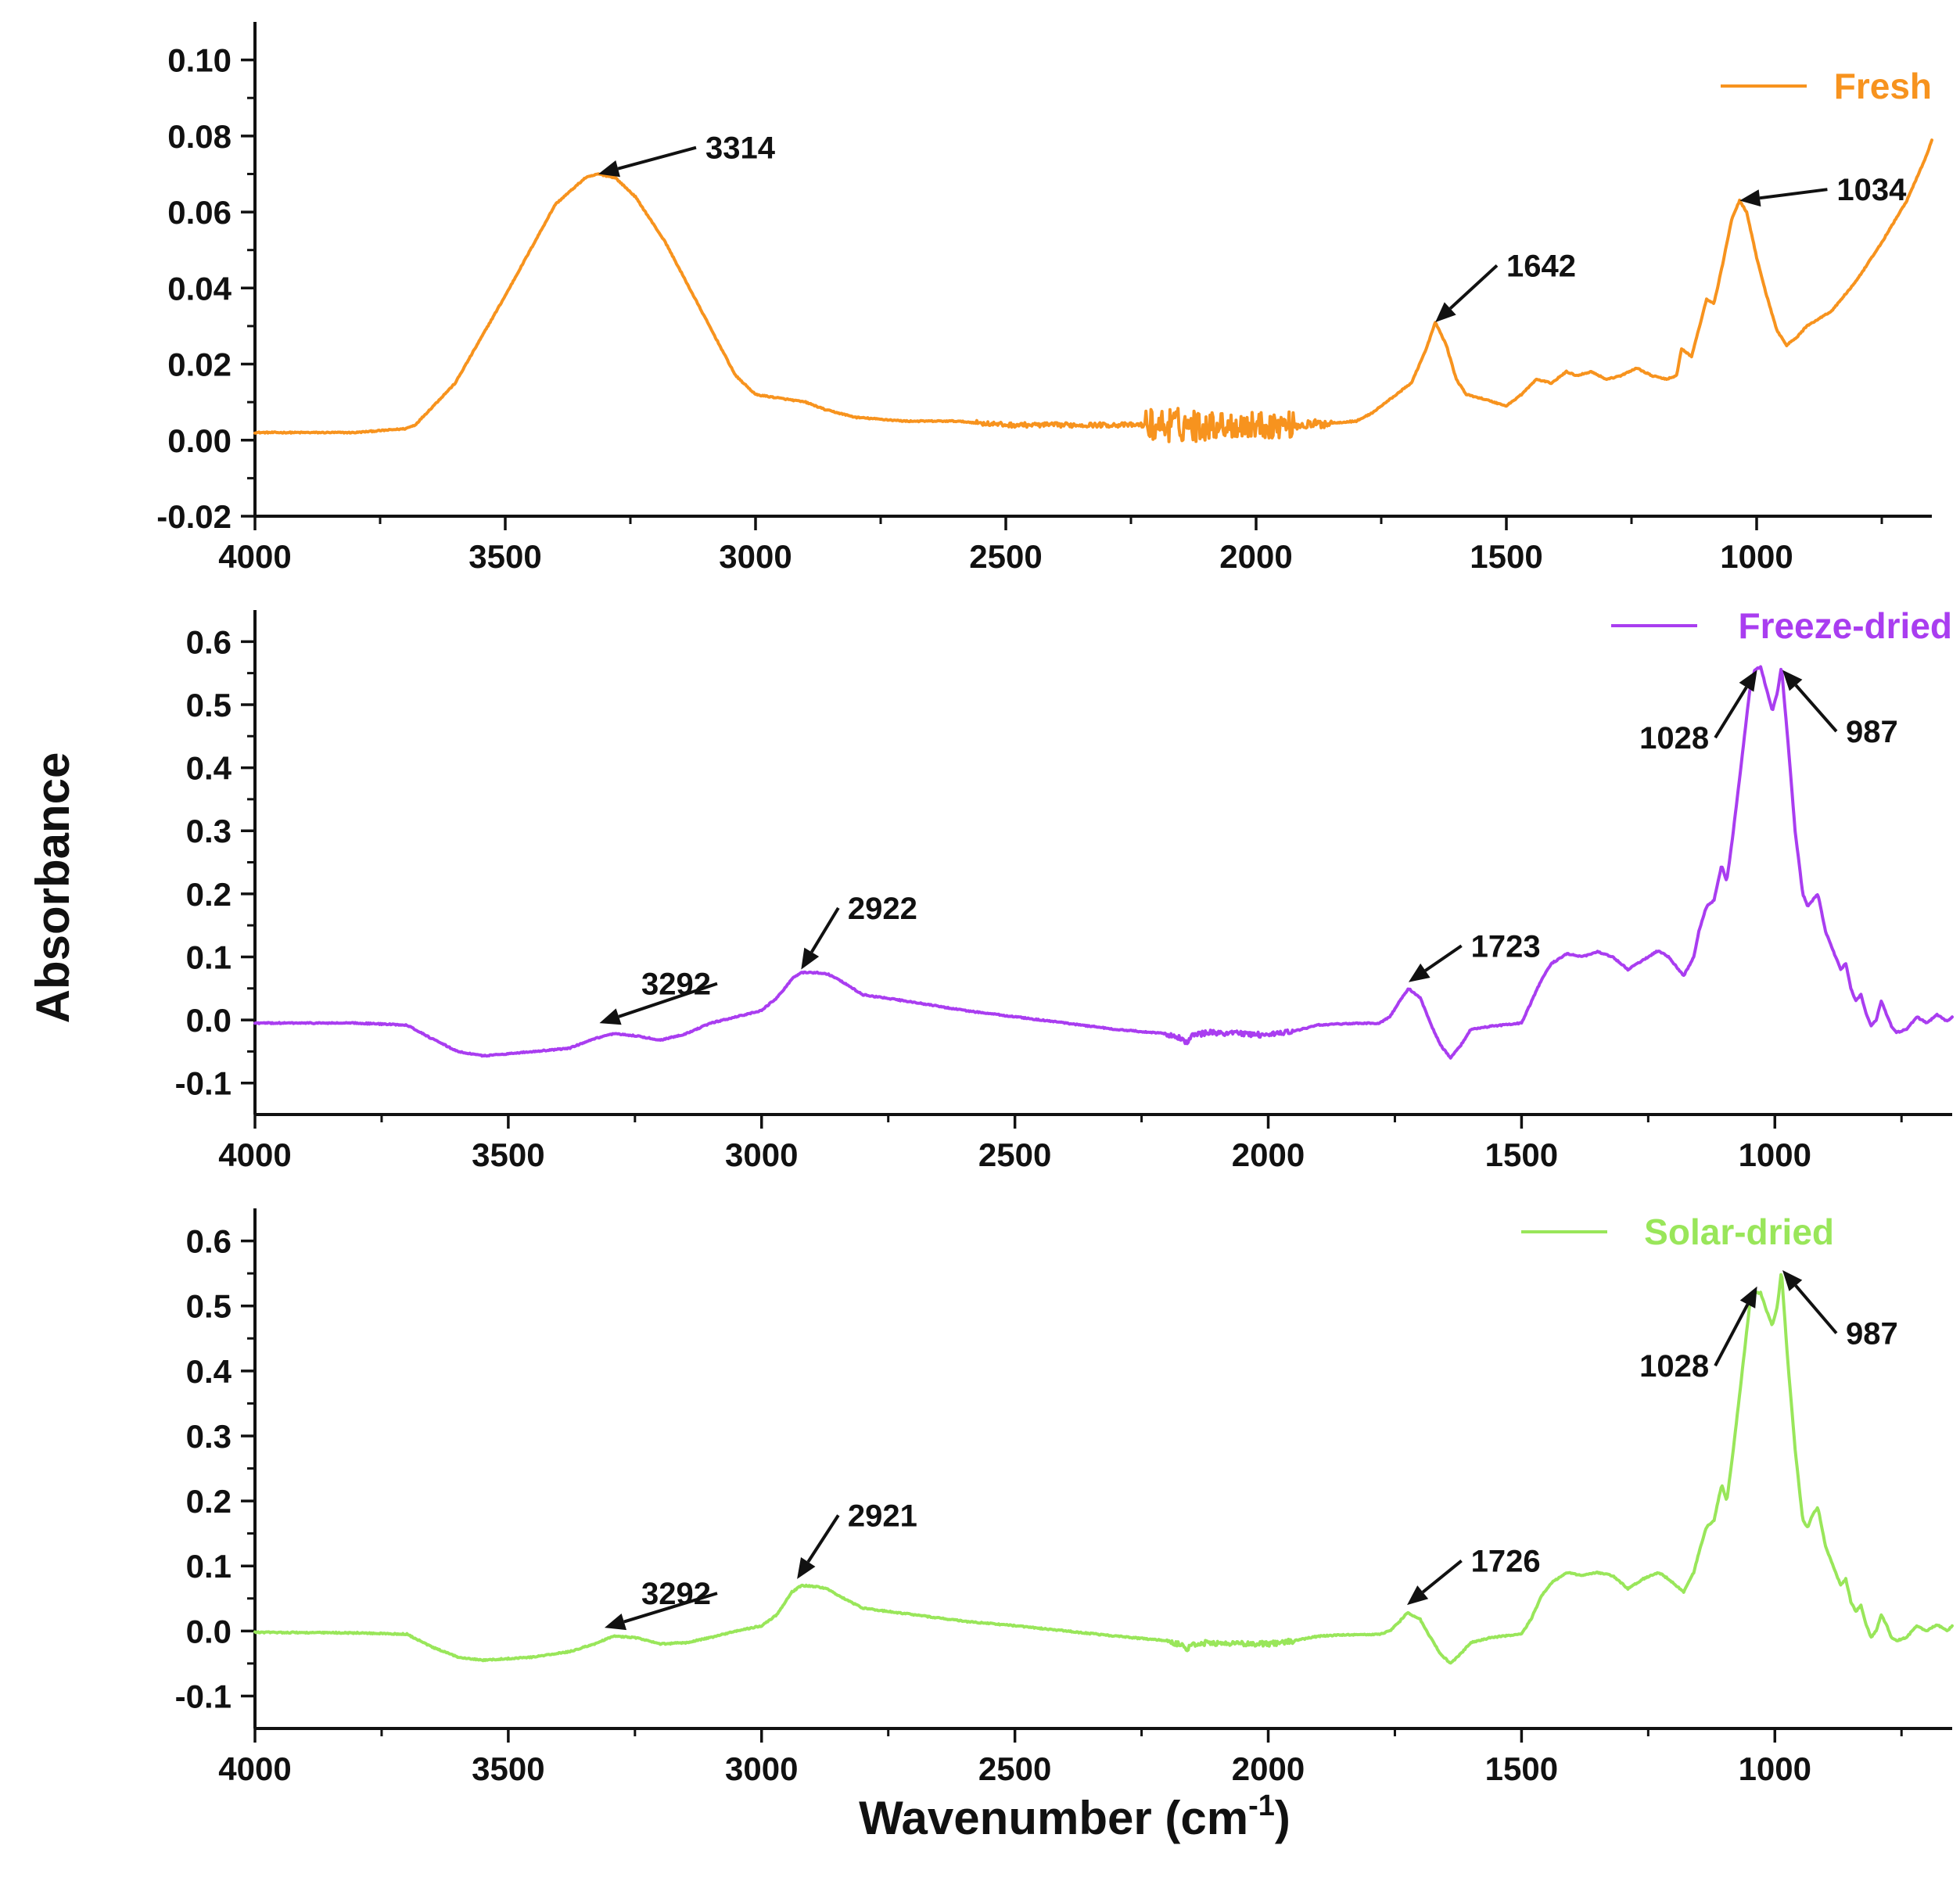  What do you see at coordinates (1845, 625) in the screenshot?
I see `legend-label: Freeze-dried` at bounding box center [1845, 625].